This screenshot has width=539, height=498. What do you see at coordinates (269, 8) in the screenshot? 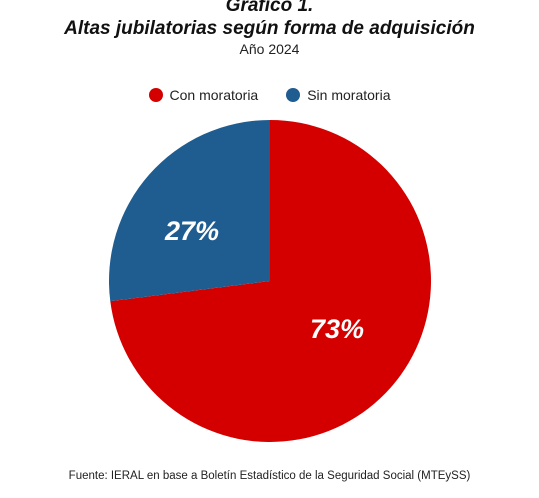
I see `chart-title-line1: Gráfico 1.` at bounding box center [269, 8].